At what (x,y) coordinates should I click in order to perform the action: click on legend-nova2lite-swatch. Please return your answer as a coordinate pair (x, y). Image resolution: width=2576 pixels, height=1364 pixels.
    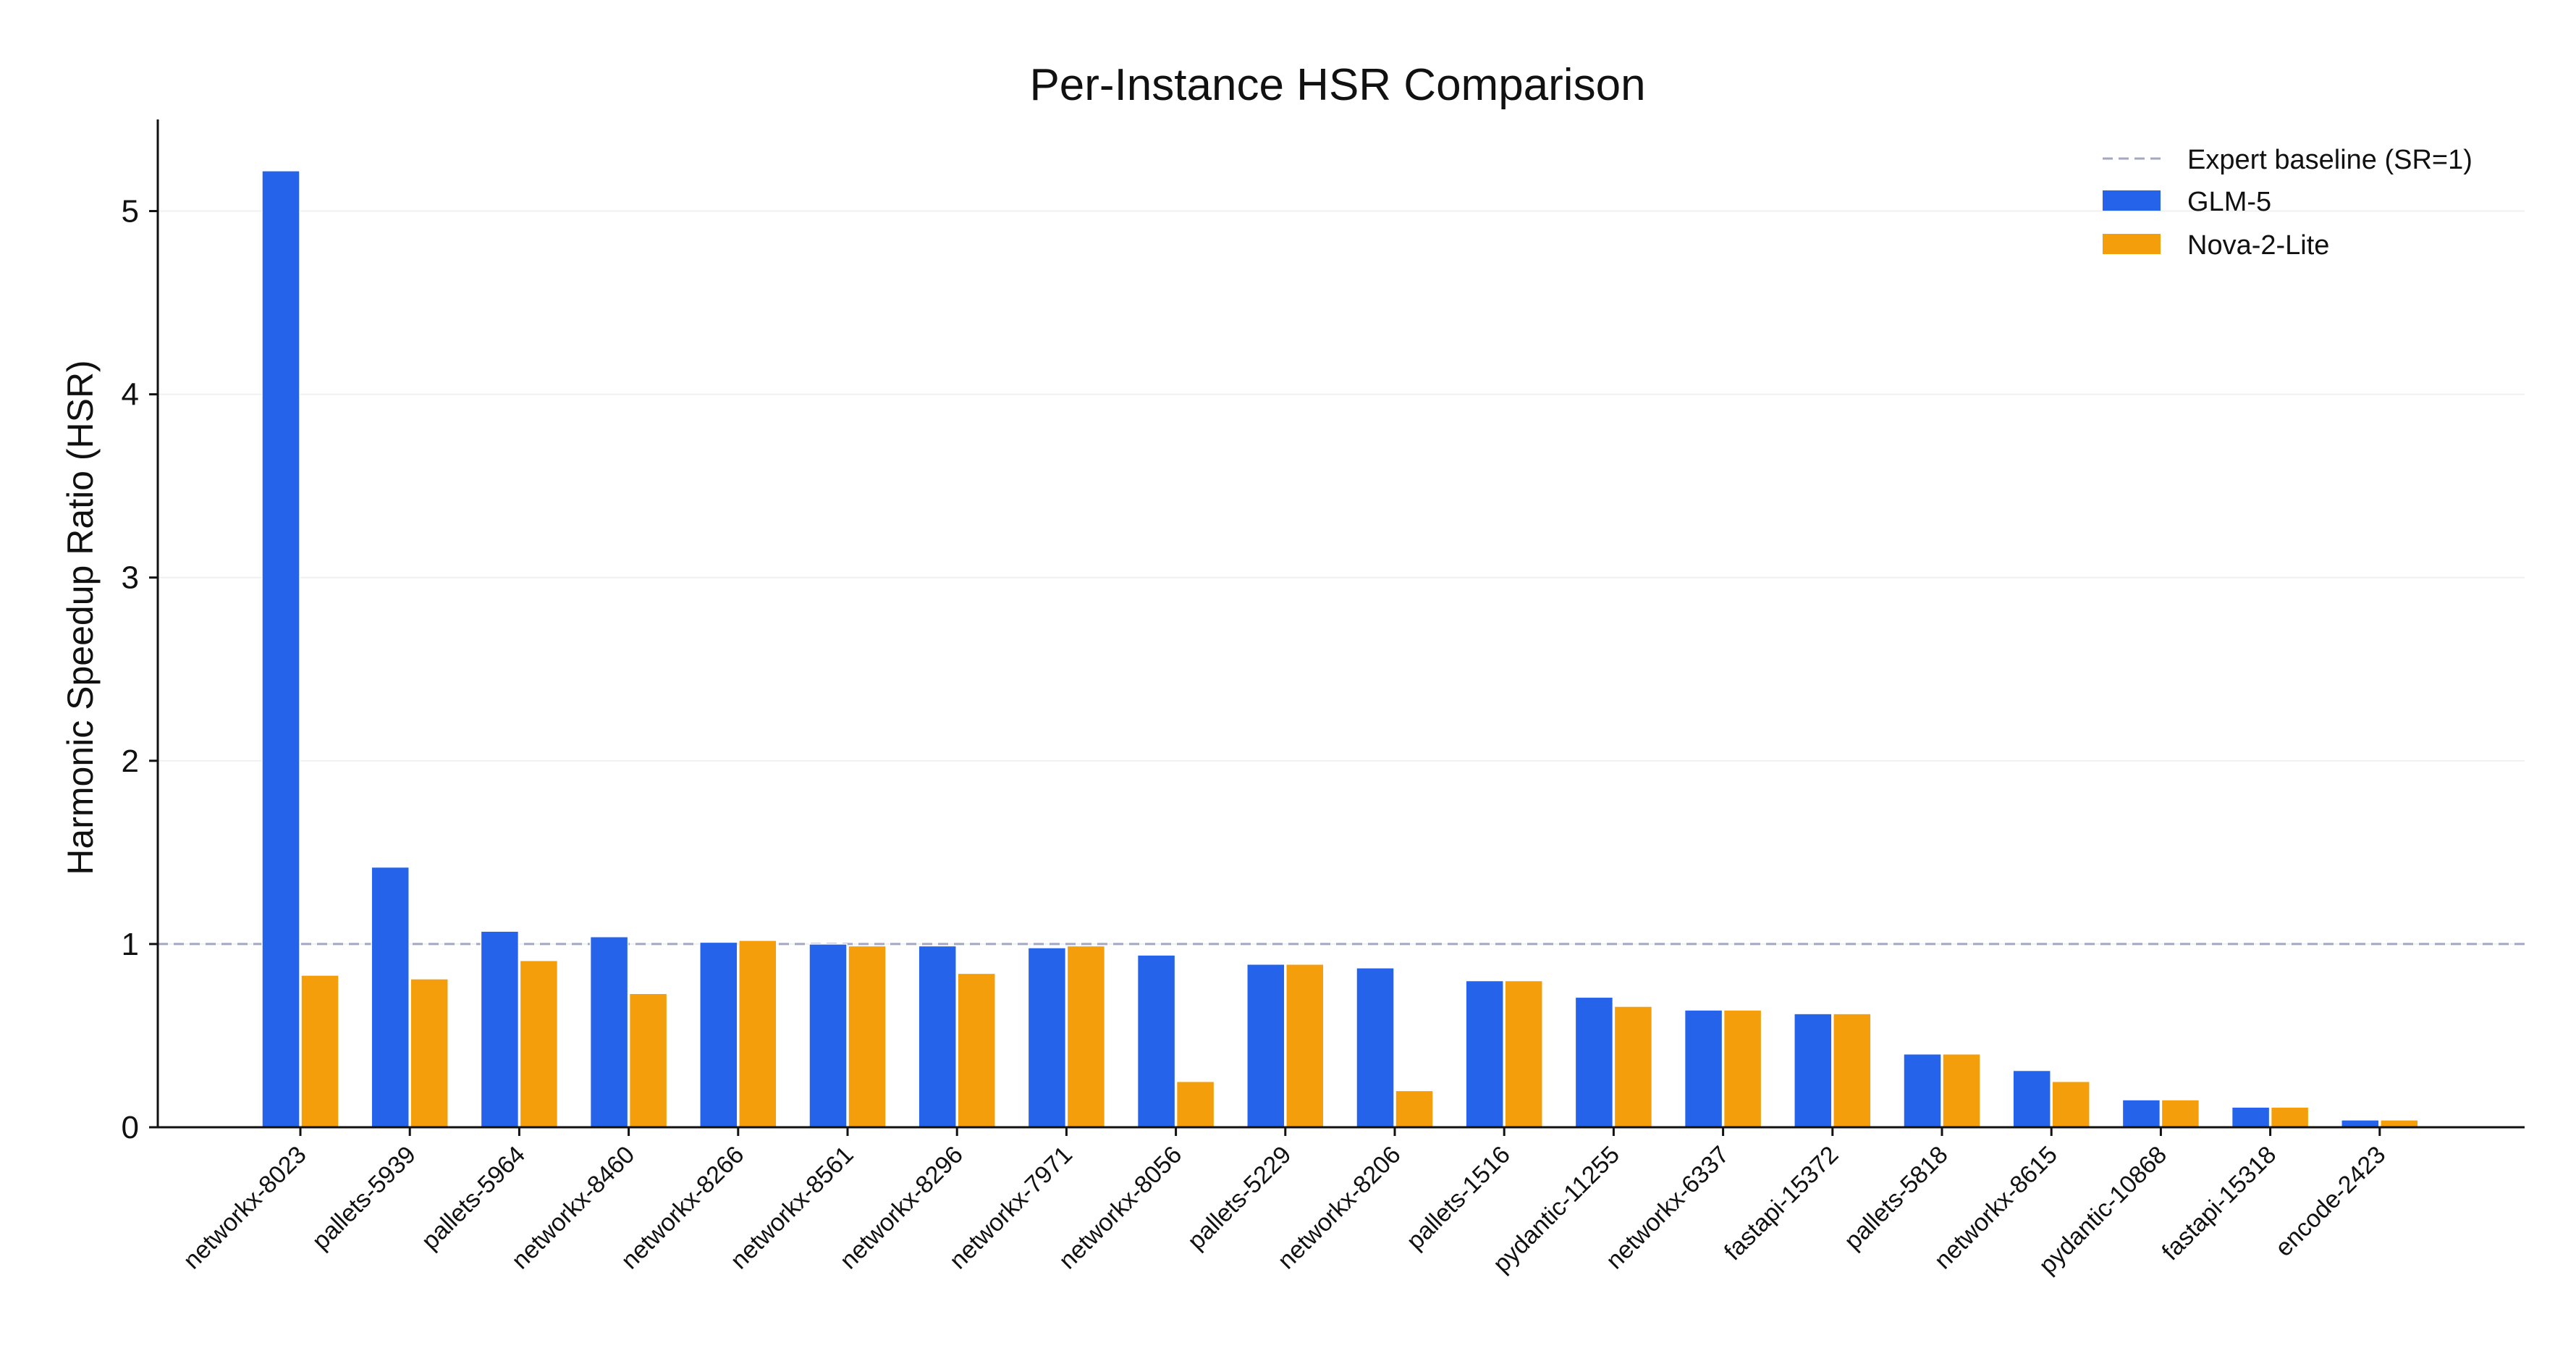
    Looking at the image, I should click on (2132, 244).